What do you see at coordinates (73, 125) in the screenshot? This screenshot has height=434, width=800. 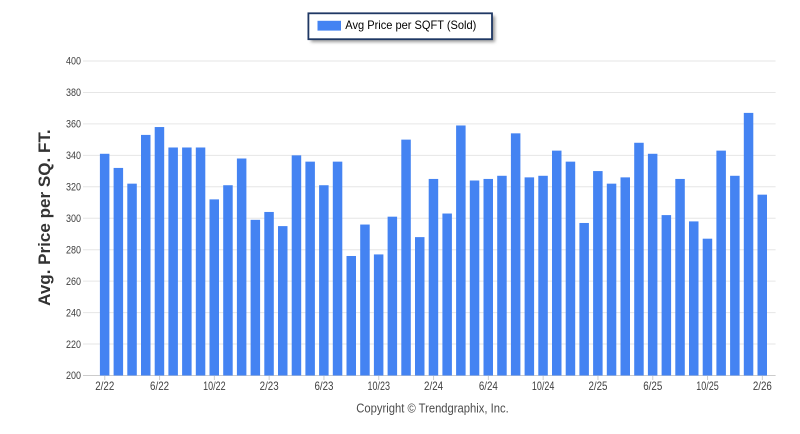 I see `svg-text: 360` at bounding box center [73, 125].